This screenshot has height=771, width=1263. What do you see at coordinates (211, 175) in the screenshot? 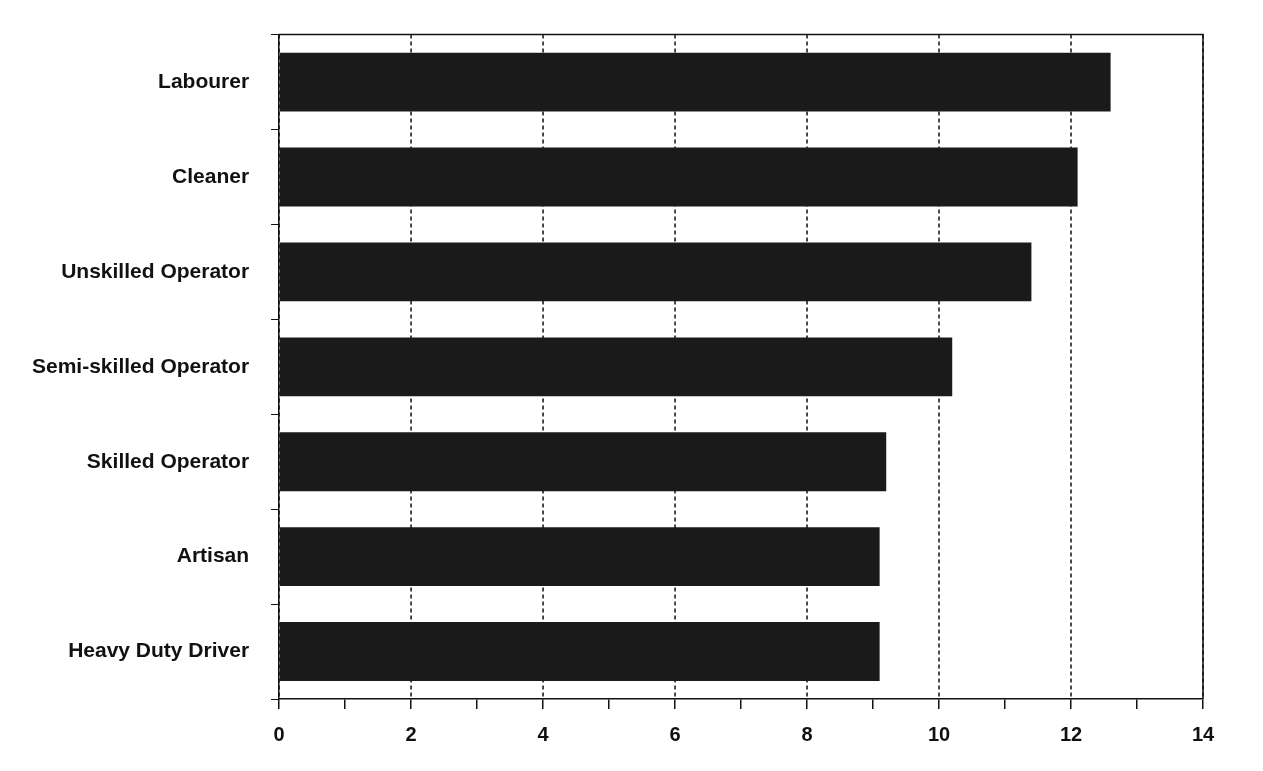
I see `y-tick-label: Cleaner` at bounding box center [211, 175].